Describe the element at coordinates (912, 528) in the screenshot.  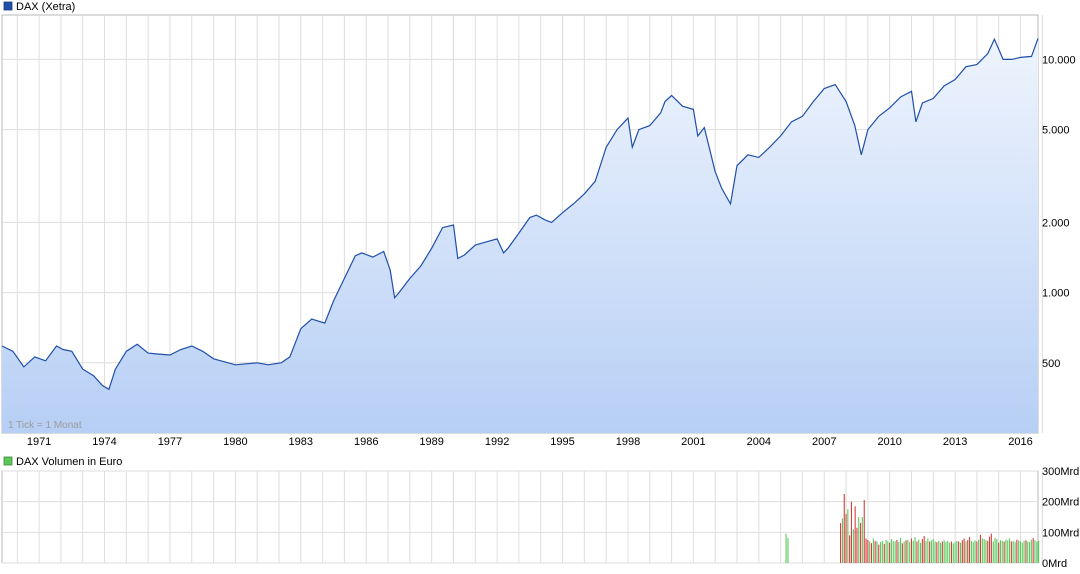
I see `volume-bars` at that location.